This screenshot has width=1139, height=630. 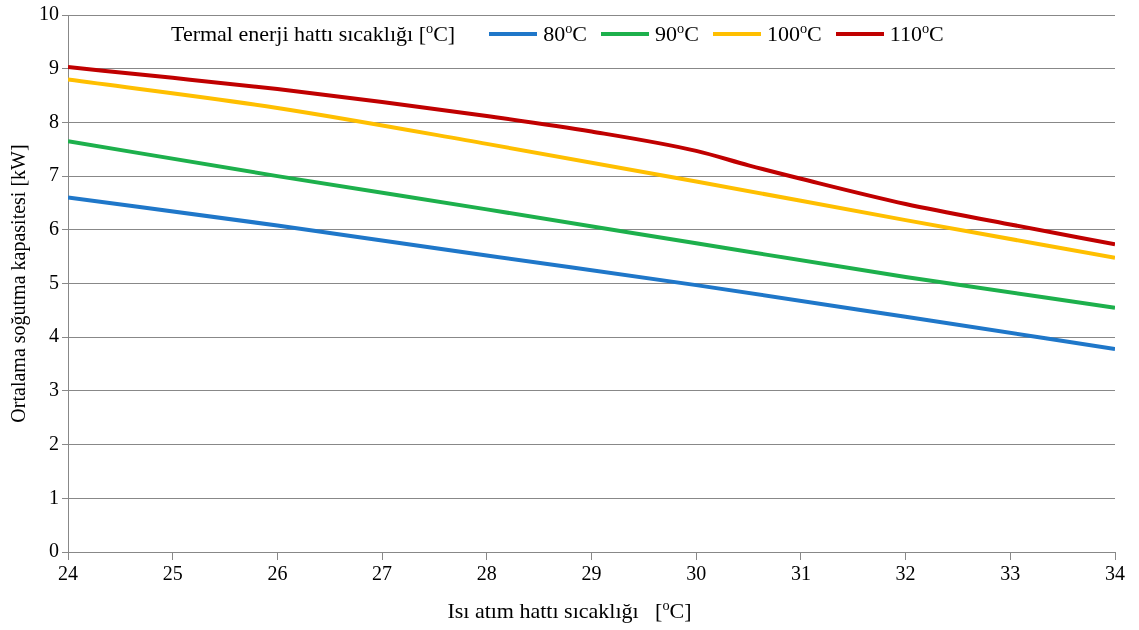 I want to click on legend-label: 110$^{o}$C, so click(x=916, y=34).